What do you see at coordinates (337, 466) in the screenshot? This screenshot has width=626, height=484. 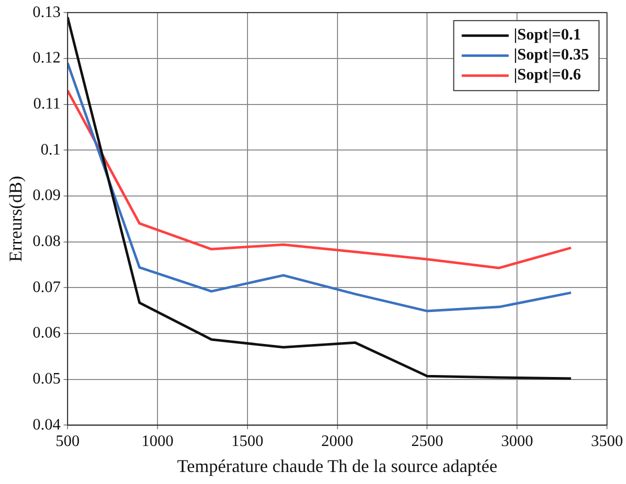 I see `x-axis-title: Température chaude Th de la source adaptée` at bounding box center [337, 466].